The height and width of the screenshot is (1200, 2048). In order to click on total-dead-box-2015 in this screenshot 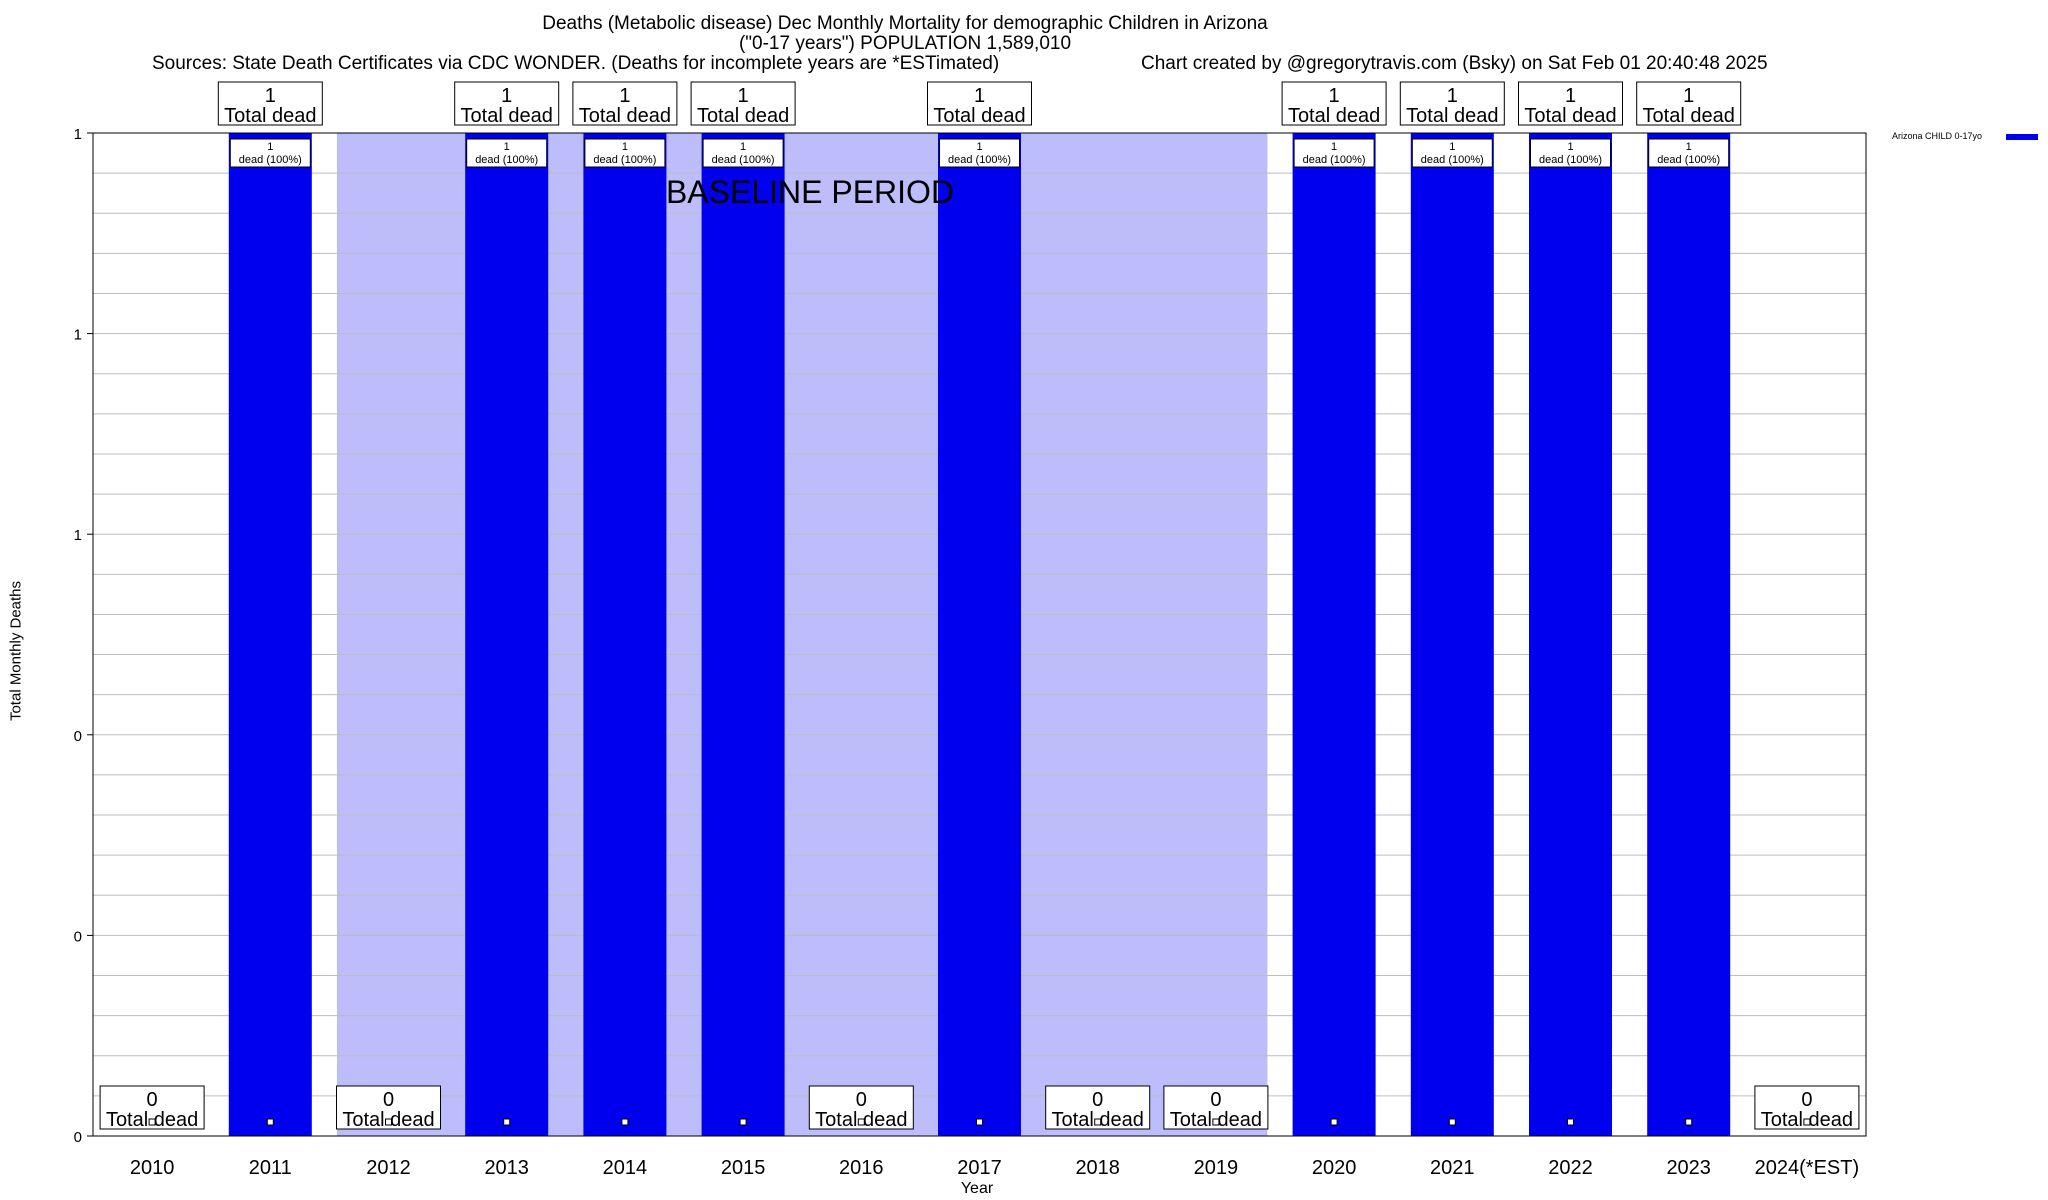, I will do `click(743, 103)`.